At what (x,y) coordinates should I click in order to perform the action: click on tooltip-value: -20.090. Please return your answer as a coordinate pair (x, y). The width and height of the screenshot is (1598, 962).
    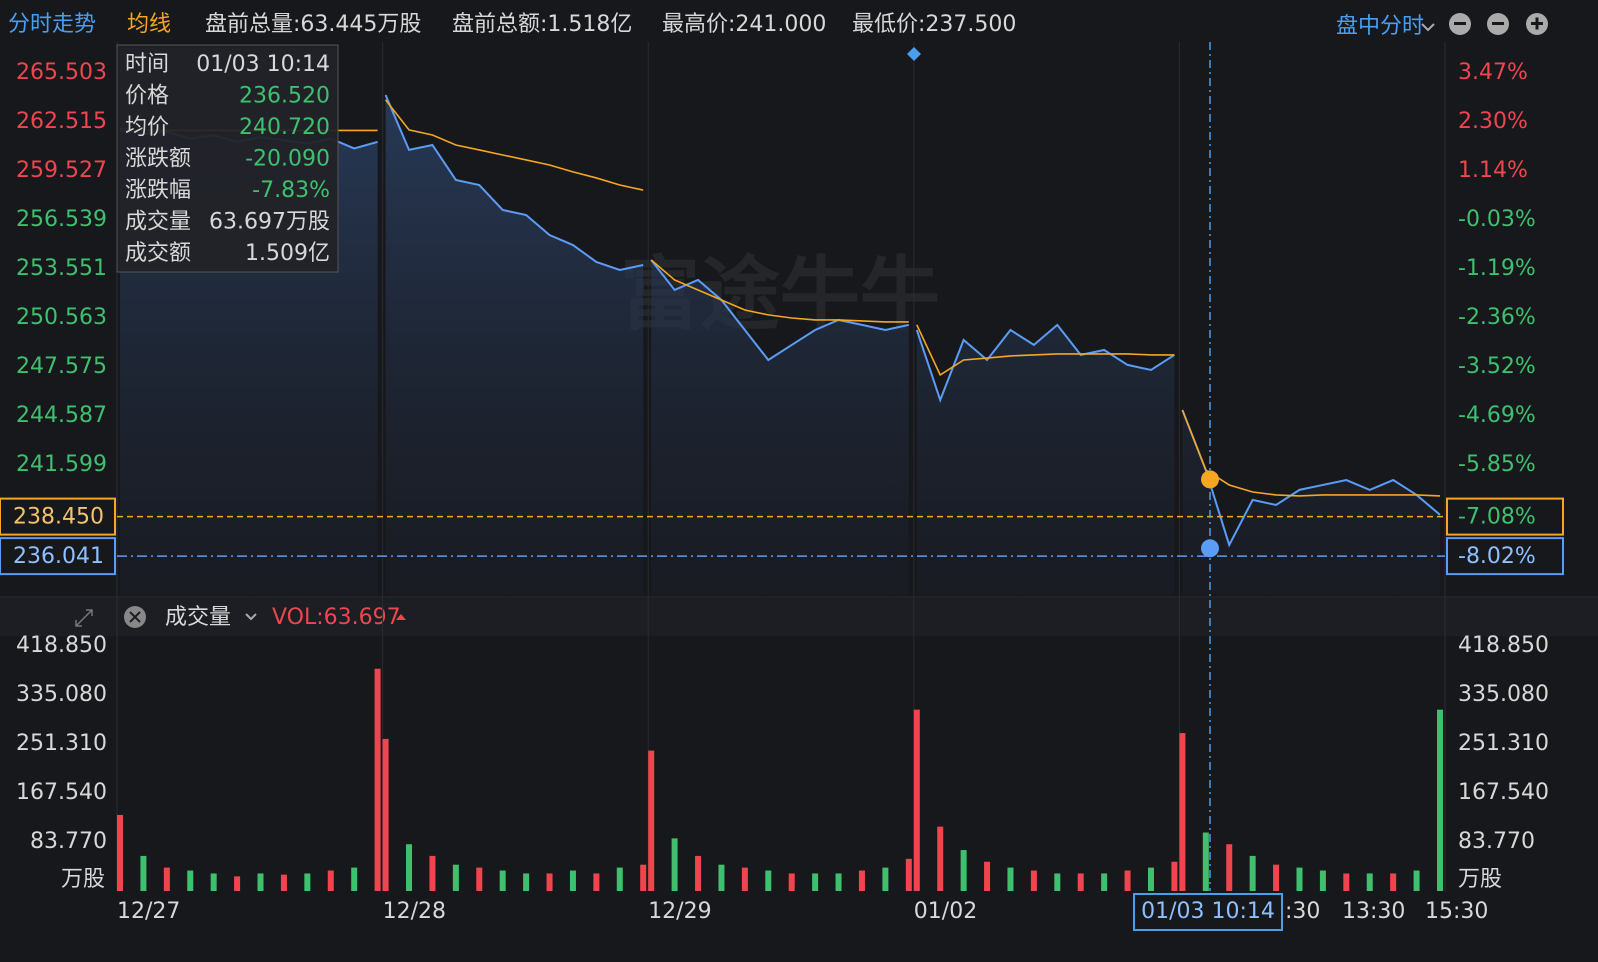
    Looking at the image, I should click on (287, 159).